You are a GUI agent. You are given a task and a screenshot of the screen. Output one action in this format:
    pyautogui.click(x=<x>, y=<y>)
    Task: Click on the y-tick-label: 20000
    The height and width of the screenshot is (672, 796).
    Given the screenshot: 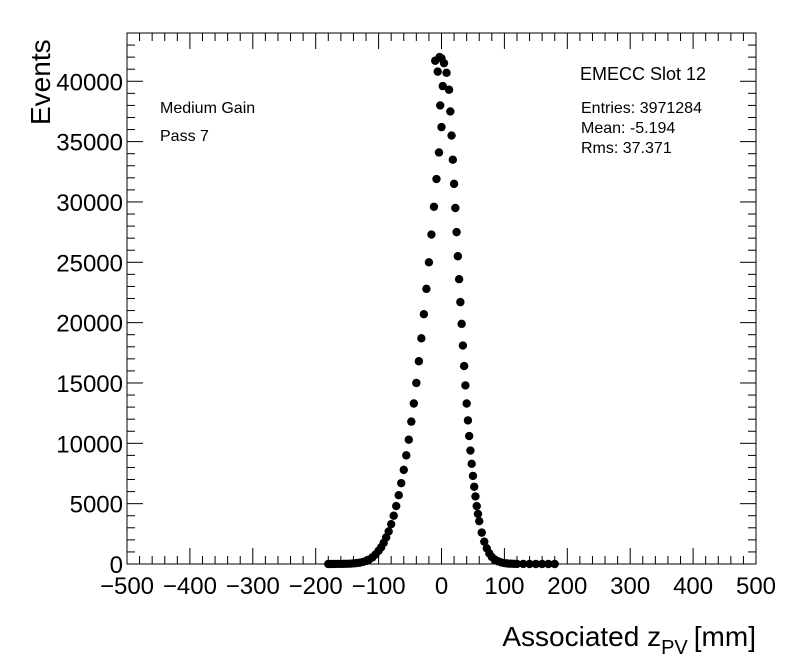 What is the action you would take?
    pyautogui.click(x=89, y=324)
    